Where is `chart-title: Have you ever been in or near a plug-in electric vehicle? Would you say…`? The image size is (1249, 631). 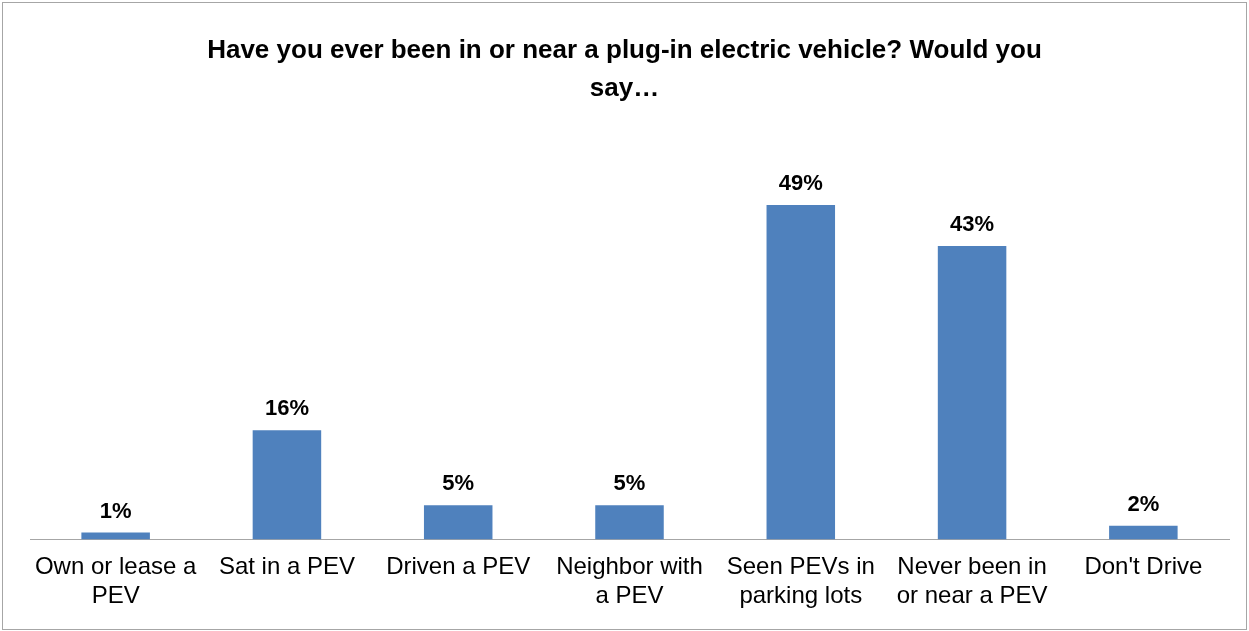 chart-title: Have you ever been in or near a plug-in electric vehicle? Would you say… is located at coordinates (624, 68).